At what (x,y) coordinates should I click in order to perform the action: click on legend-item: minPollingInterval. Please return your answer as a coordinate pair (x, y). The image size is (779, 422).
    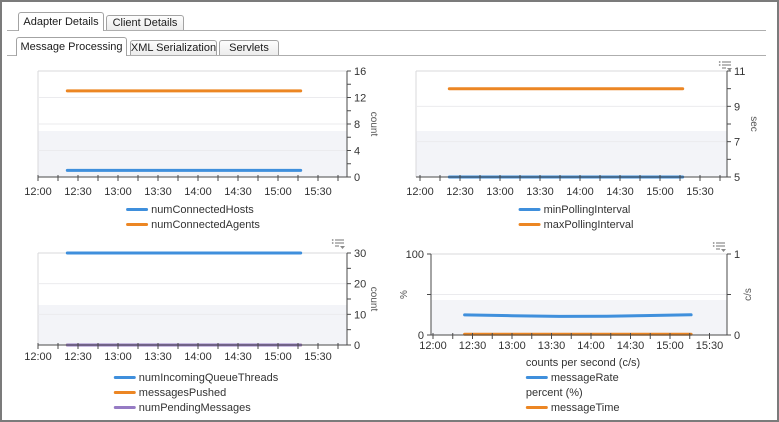
    Looking at the image, I should click on (574, 209).